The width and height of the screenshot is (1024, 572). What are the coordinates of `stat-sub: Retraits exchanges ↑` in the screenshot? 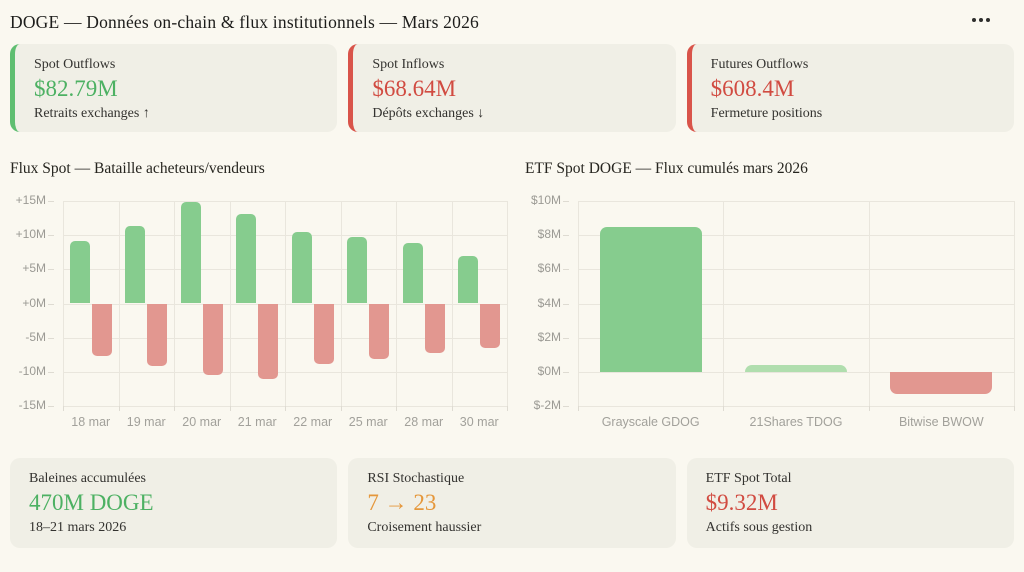 It's located at (92, 114).